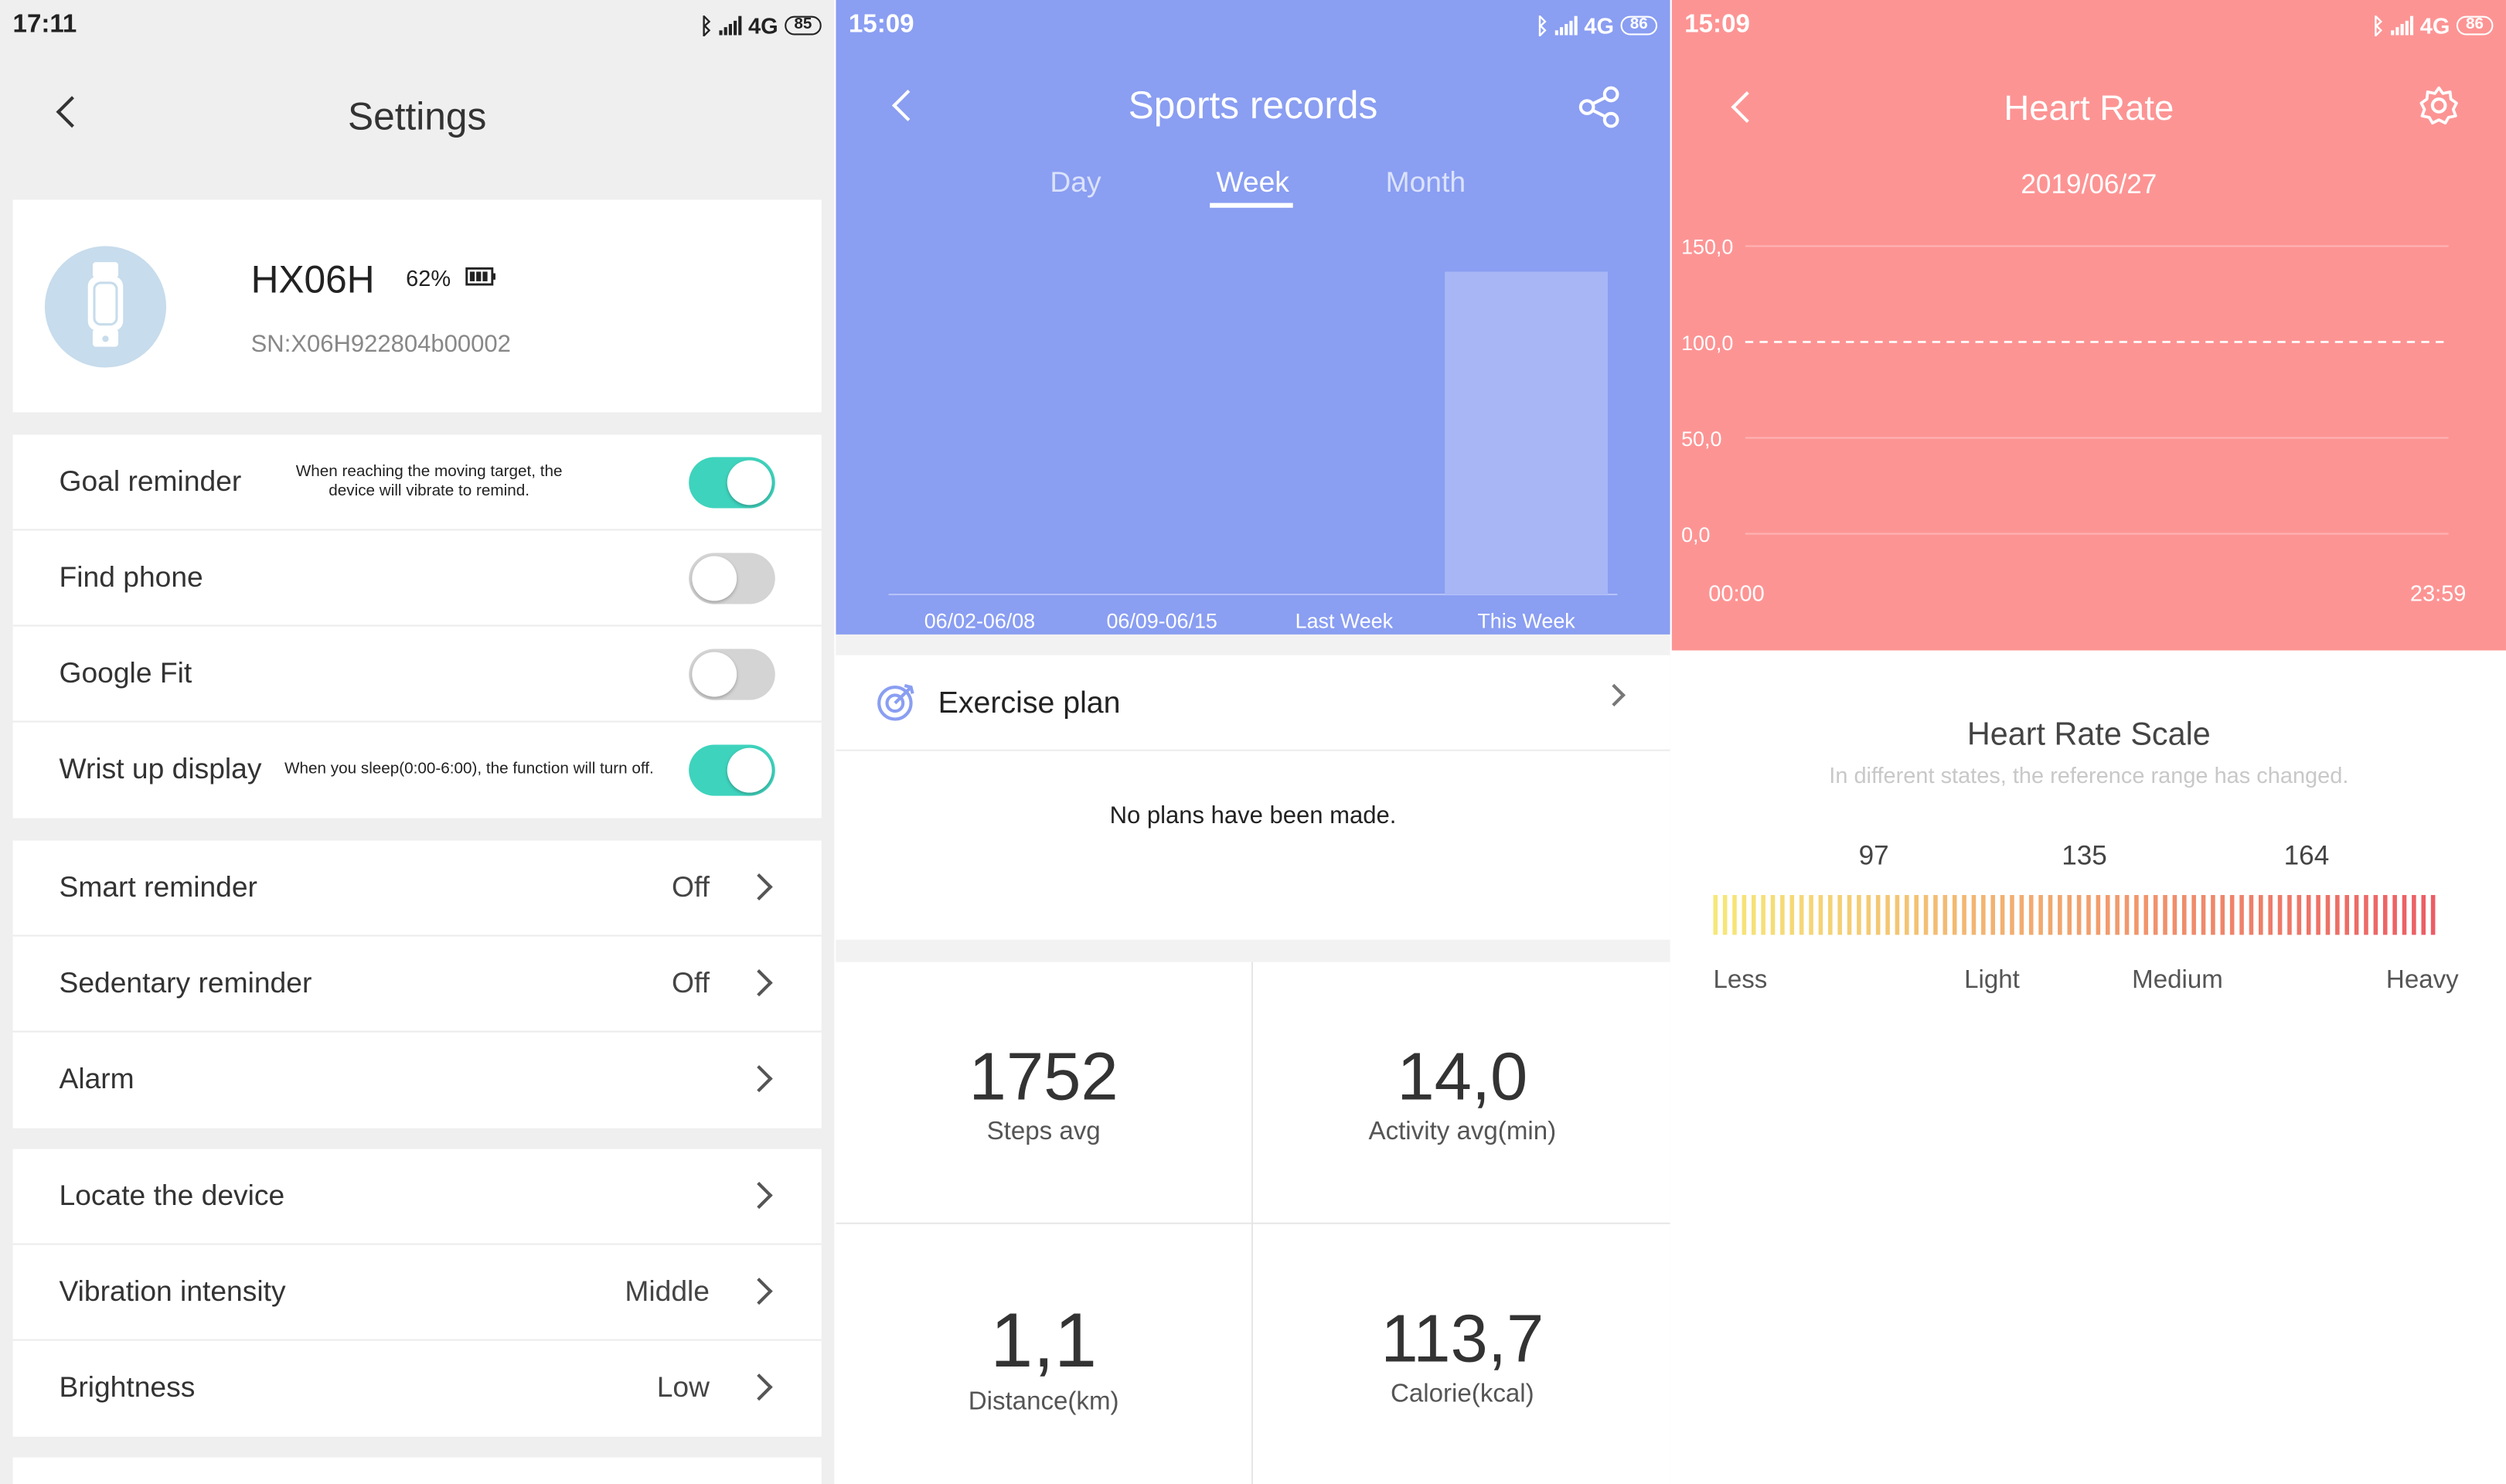 The image size is (2506, 1484). I want to click on bluetooth-icon: ᛒ, so click(1542, 25).